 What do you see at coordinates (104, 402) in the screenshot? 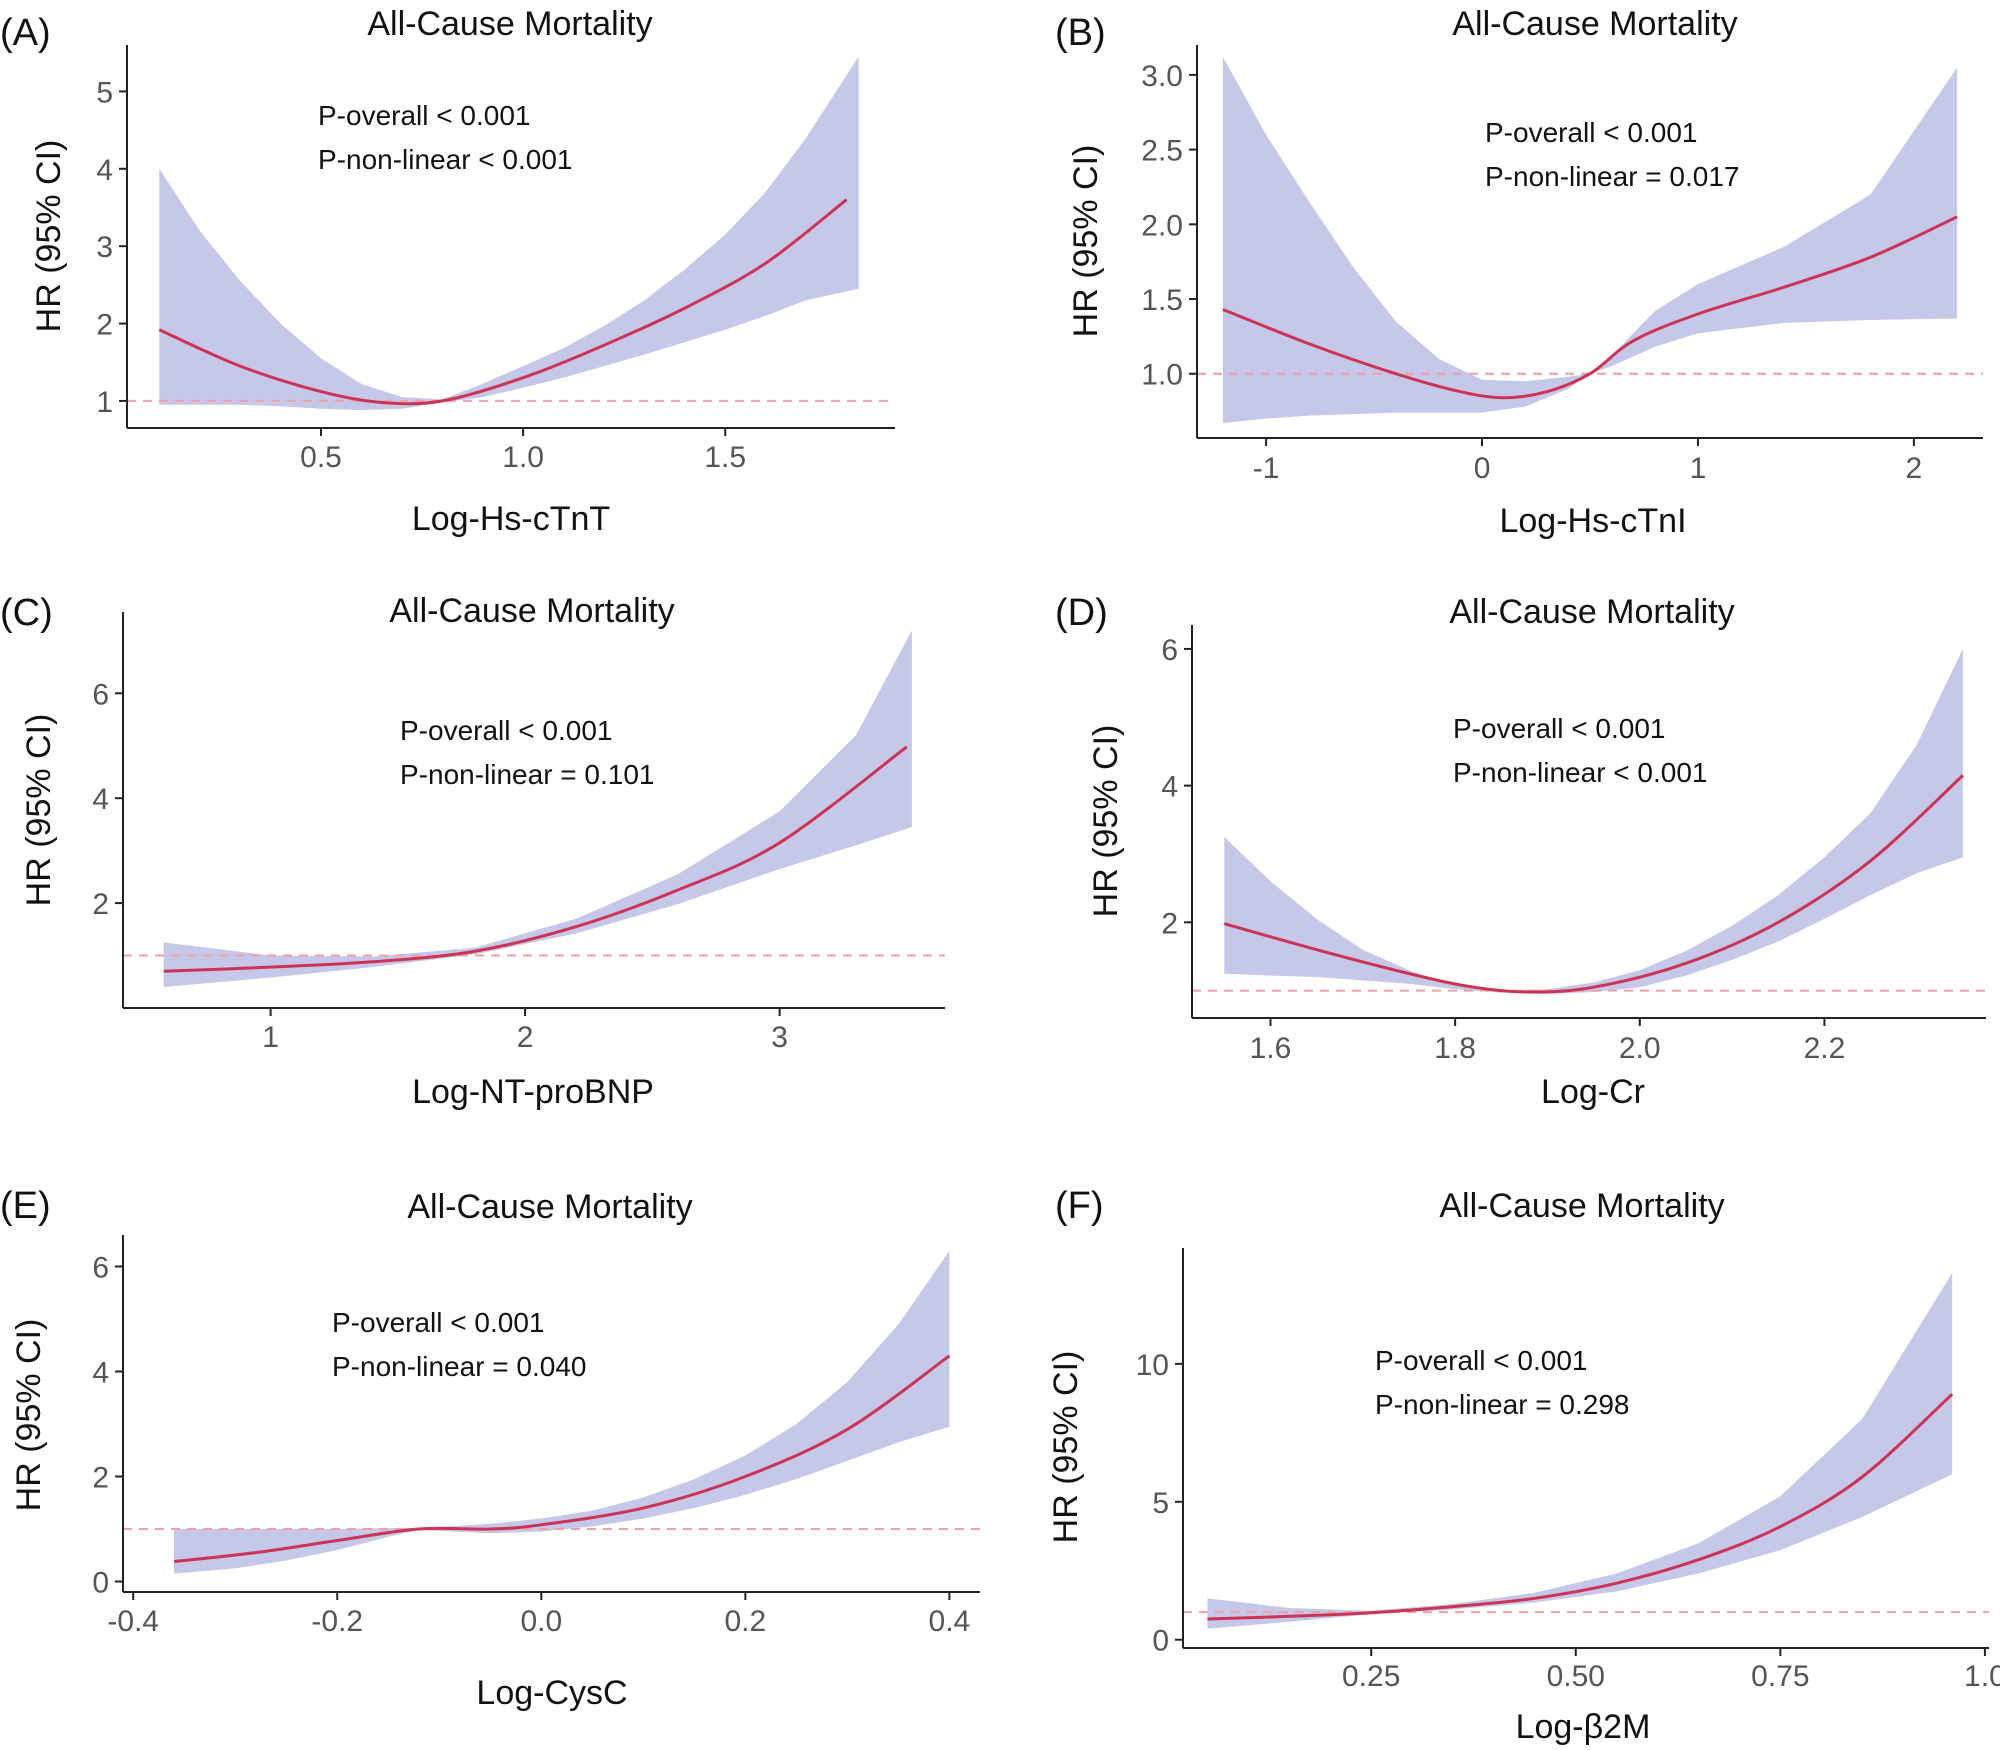
I see `y-tick-label: 1` at bounding box center [104, 402].